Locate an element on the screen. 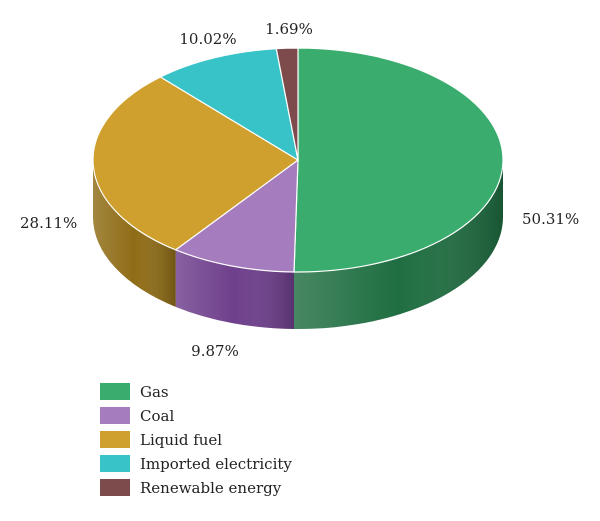 The width and height of the screenshot is (600, 521). legend-swatch-coal is located at coordinates (115, 415).